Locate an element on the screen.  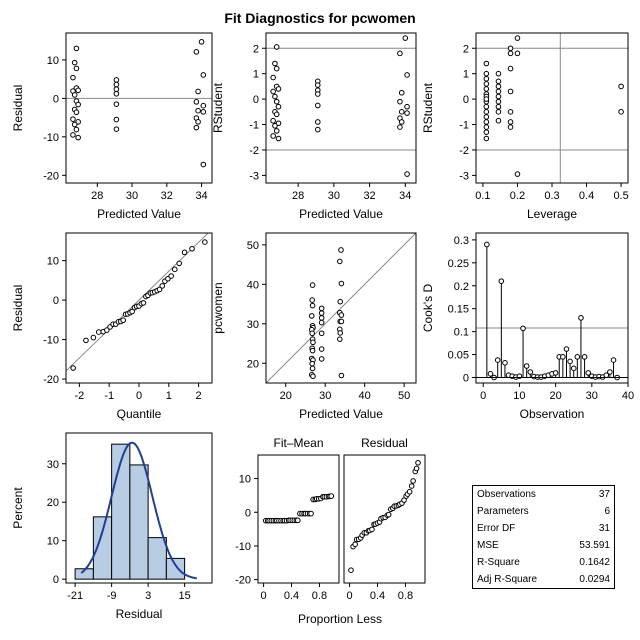
y-tick-label: 20 is located at coordinates (53, 503).